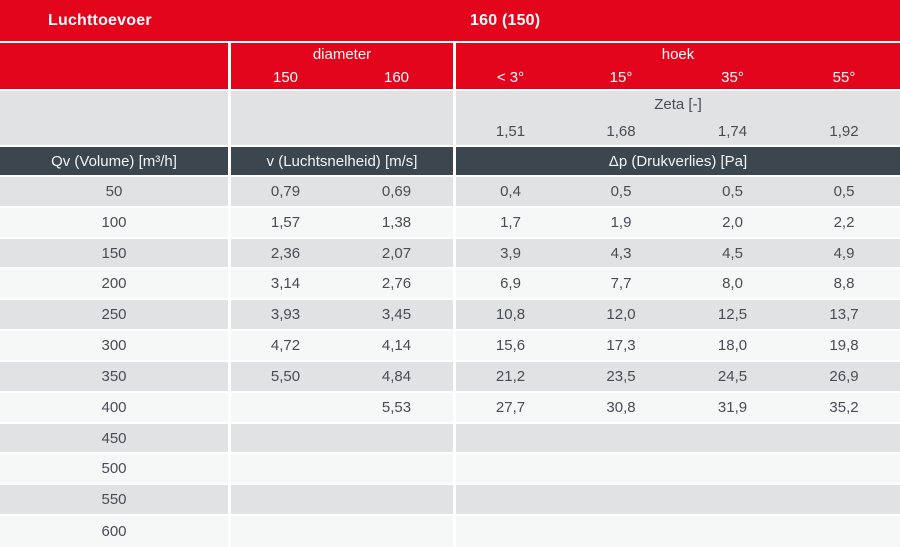 Image resolution: width=900 pixels, height=547 pixels. I want to click on table-cell: 30,8, so click(621, 408).